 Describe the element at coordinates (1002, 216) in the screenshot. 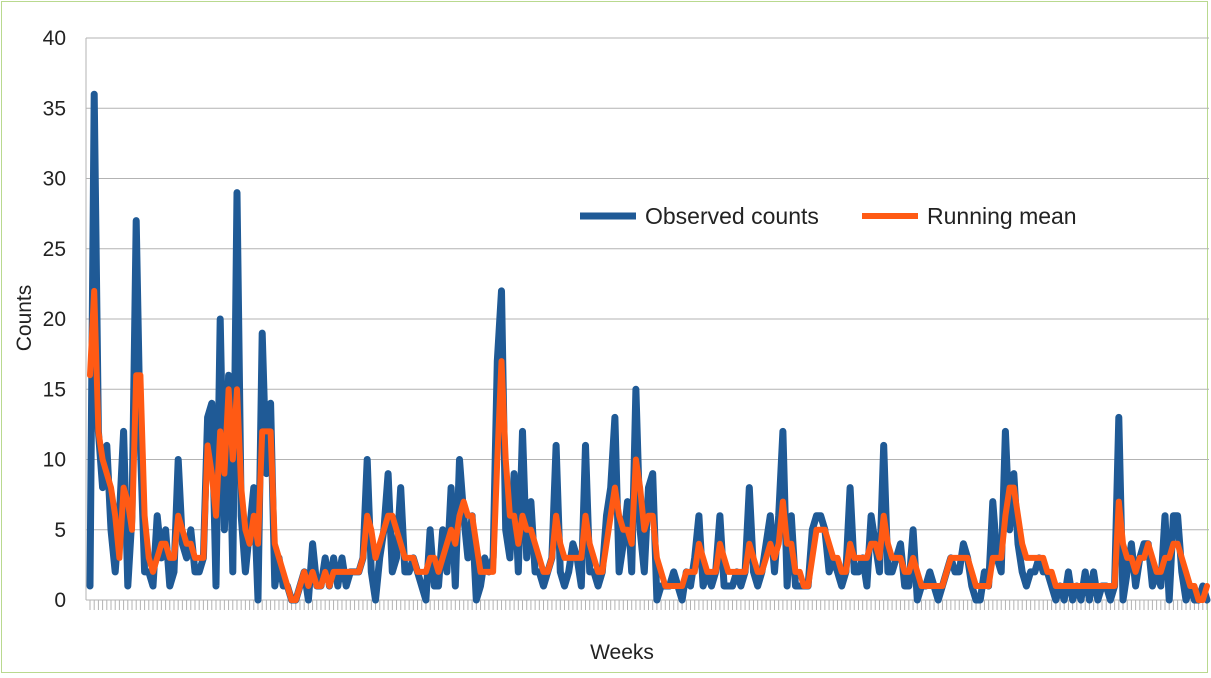

I see `legend-label-running-mean: Running mean` at that location.